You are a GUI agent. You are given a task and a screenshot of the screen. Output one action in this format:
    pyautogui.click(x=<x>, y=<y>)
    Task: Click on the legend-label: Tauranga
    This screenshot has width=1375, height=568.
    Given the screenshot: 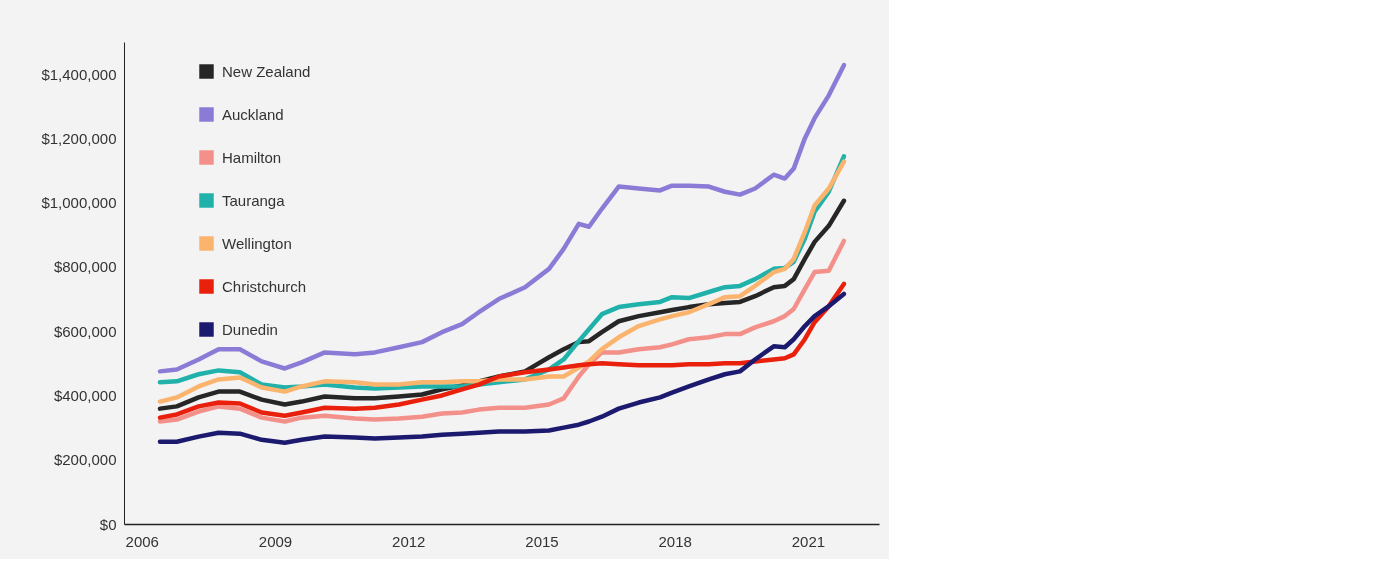 What is the action you would take?
    pyautogui.click(x=254, y=200)
    